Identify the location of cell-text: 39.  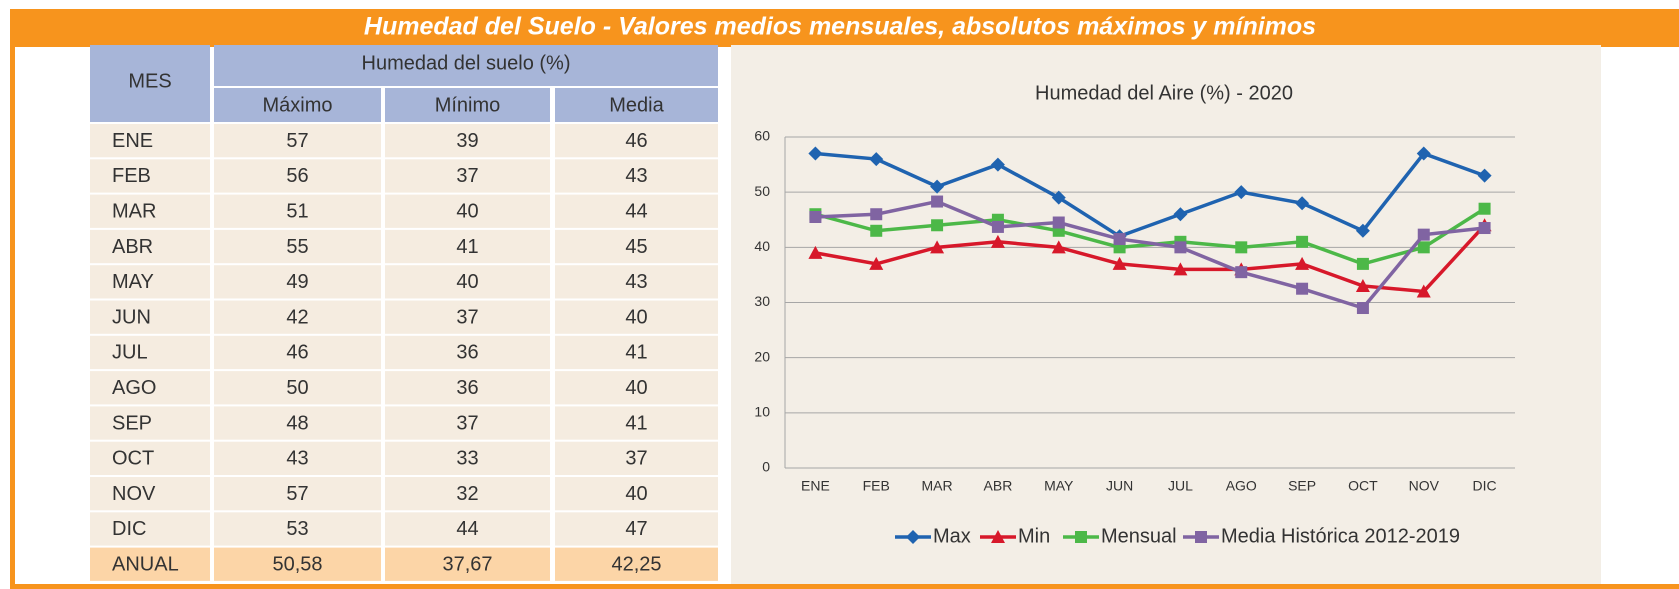
(467, 141).